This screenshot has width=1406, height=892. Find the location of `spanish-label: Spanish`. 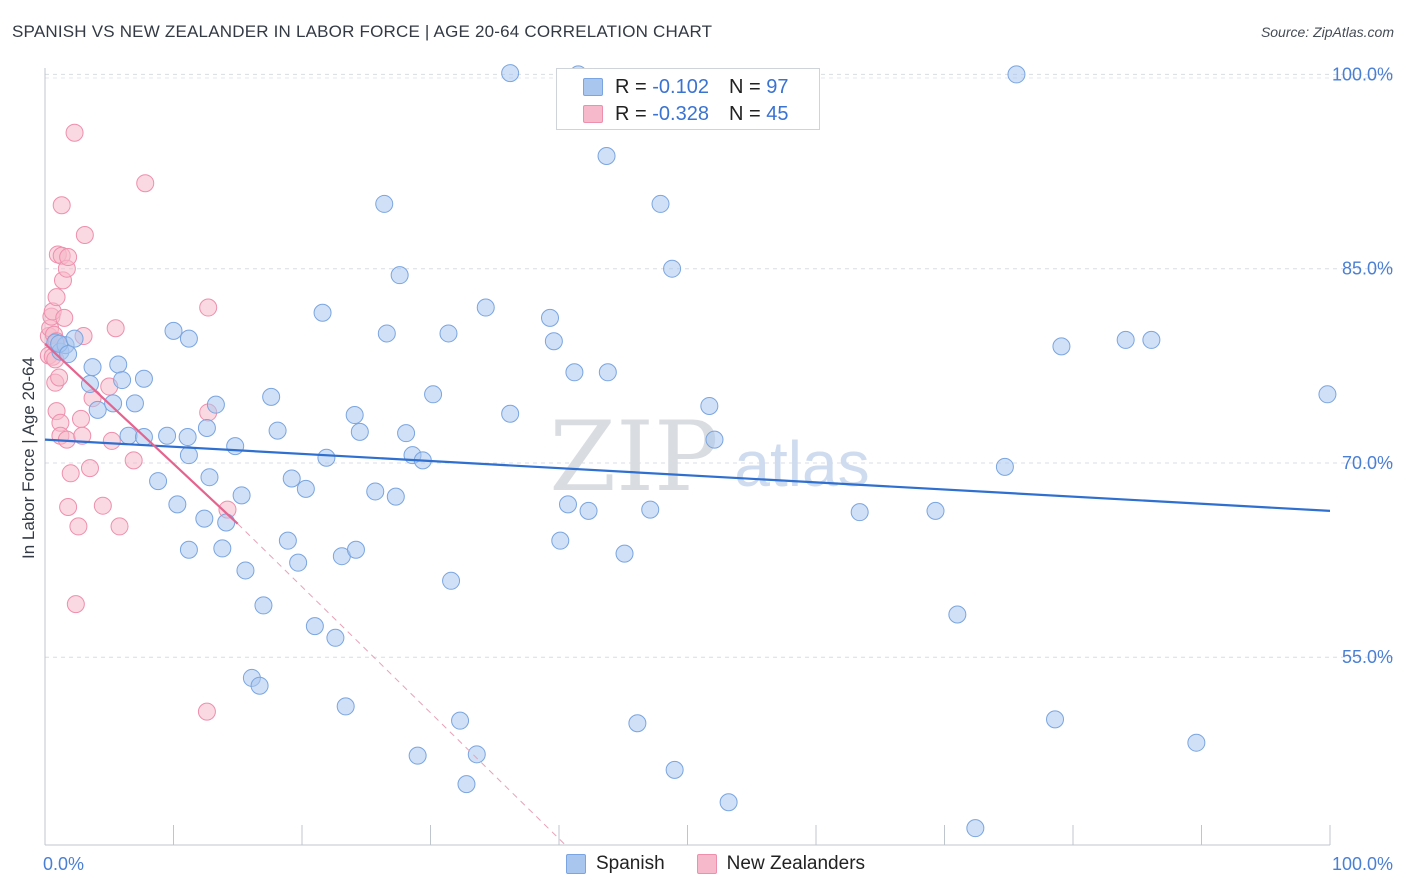

spanish-label: Spanish is located at coordinates (630, 863).